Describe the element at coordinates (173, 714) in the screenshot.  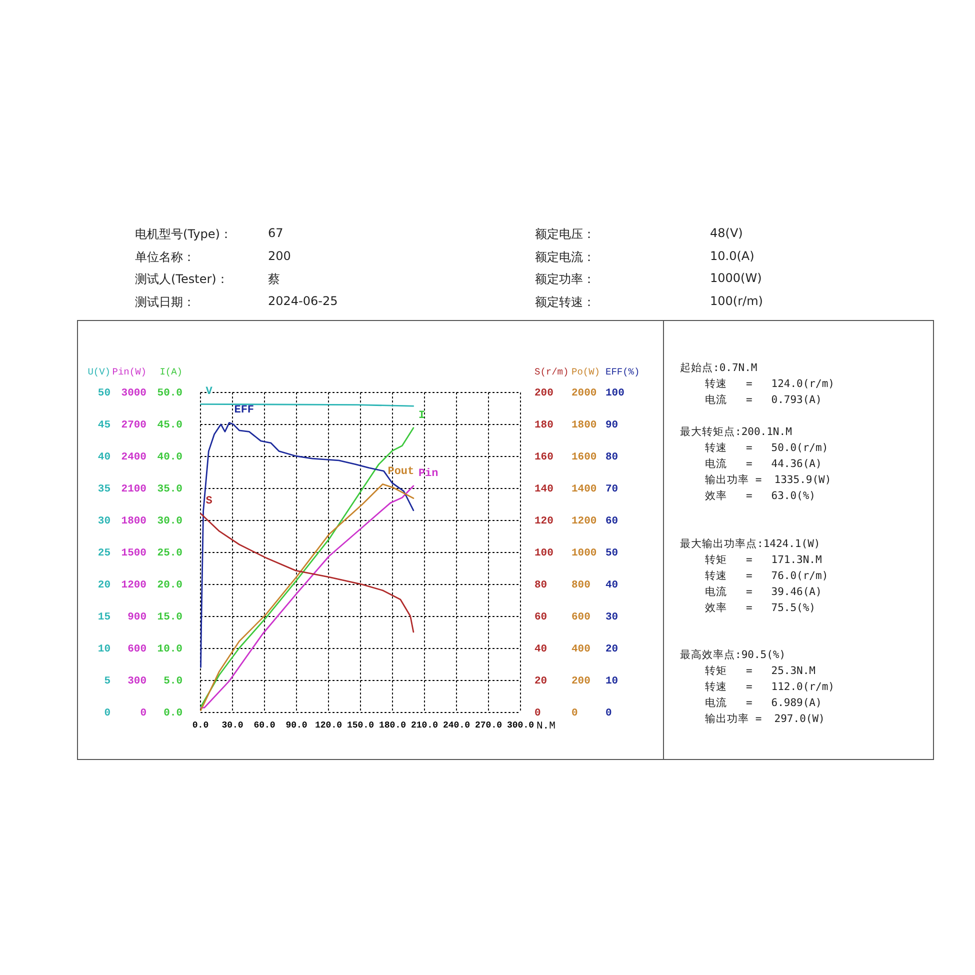
I see `y-tick-label: 0.0` at that location.